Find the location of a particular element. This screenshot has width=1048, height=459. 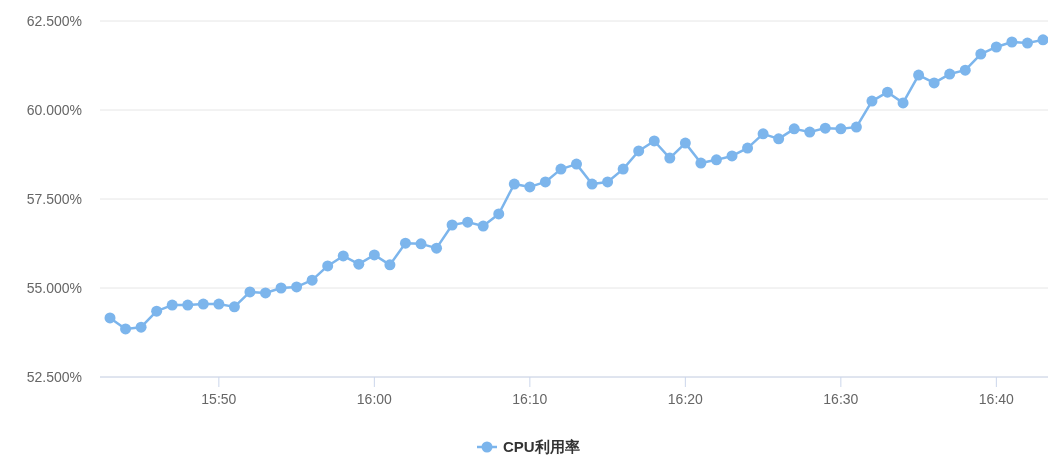

x-tick-label: 16:40 is located at coordinates (996, 399).